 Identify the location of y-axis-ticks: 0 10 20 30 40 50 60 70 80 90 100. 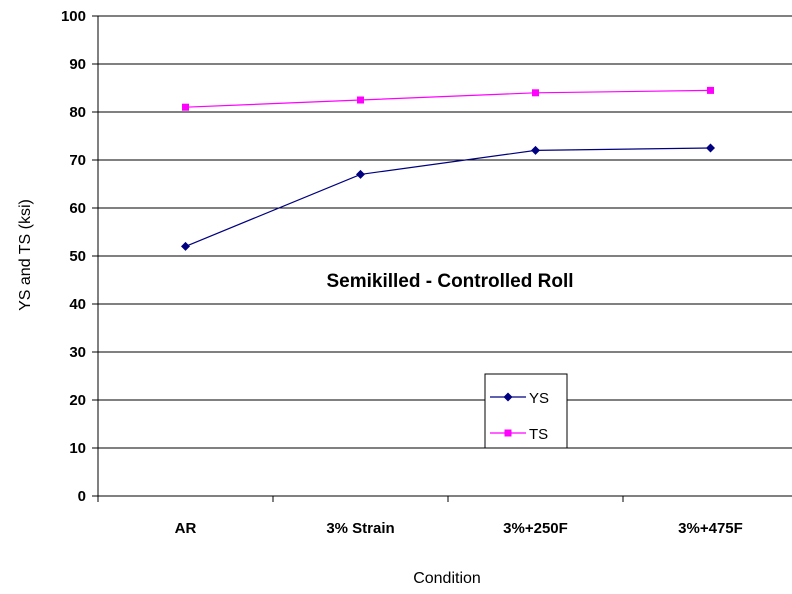
(79, 256).